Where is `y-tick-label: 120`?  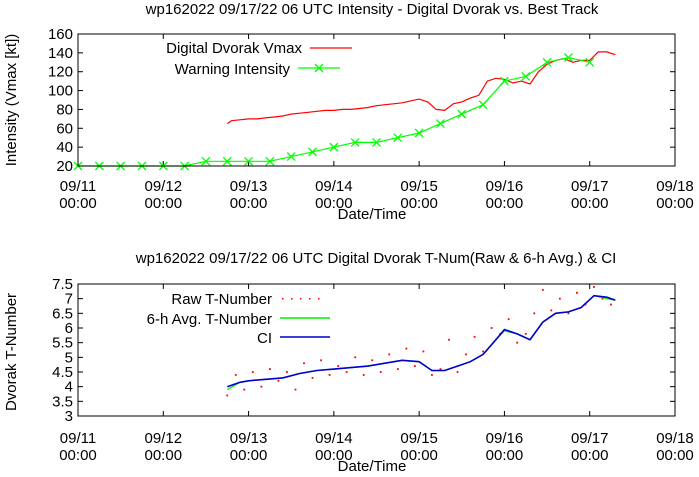
y-tick-label: 120 is located at coordinates (60, 72).